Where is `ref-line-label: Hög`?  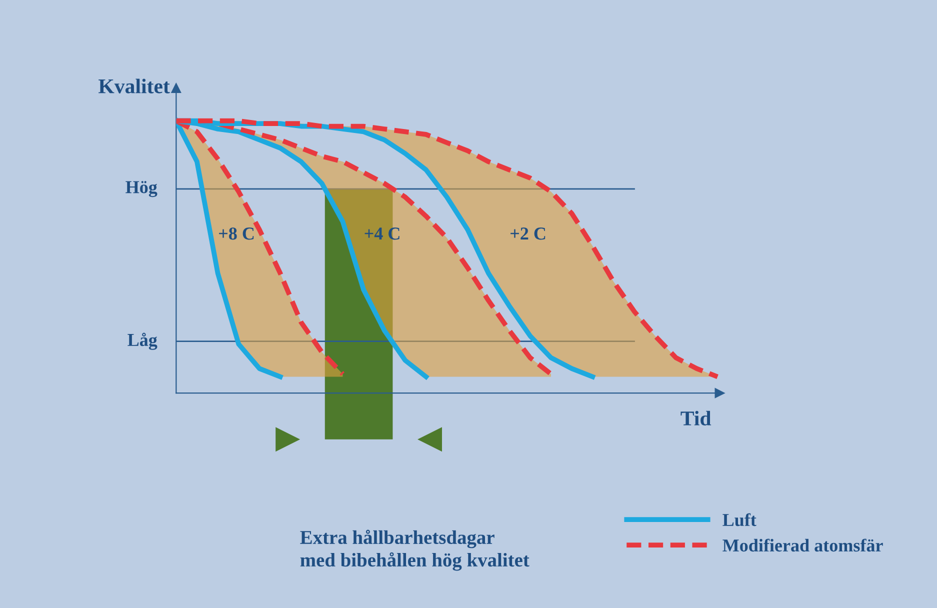 ref-line-label: Hög is located at coordinates (142, 189).